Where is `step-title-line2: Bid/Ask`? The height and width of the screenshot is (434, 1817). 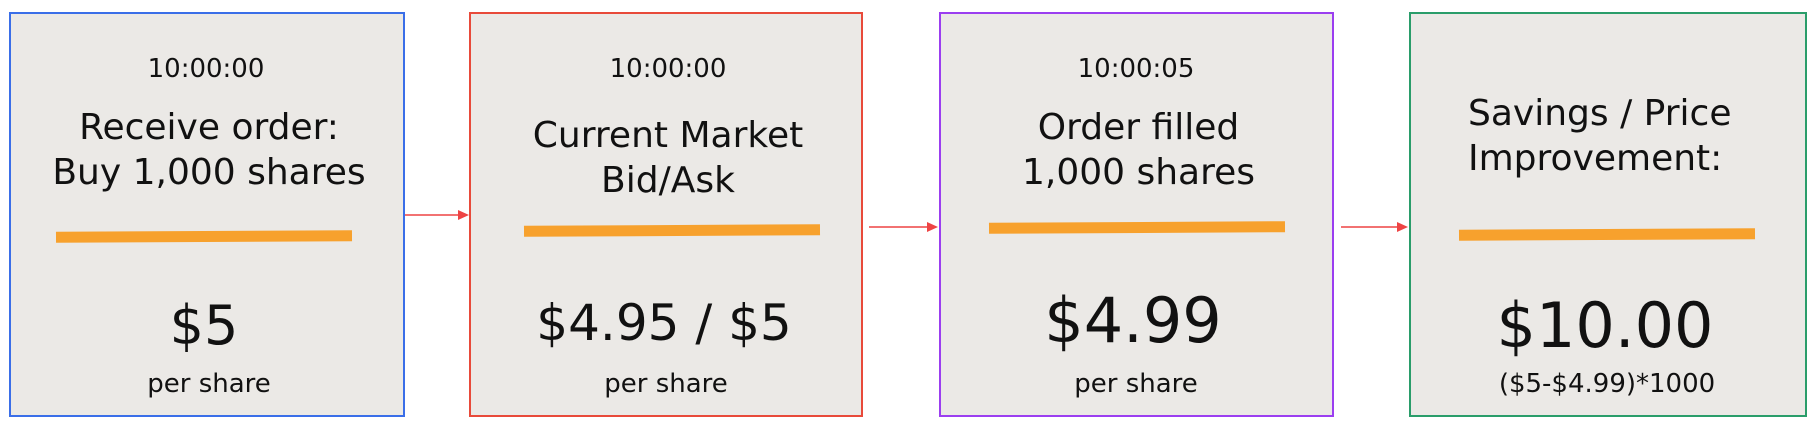 step-title-line2: Bid/Ask is located at coordinates (668, 180).